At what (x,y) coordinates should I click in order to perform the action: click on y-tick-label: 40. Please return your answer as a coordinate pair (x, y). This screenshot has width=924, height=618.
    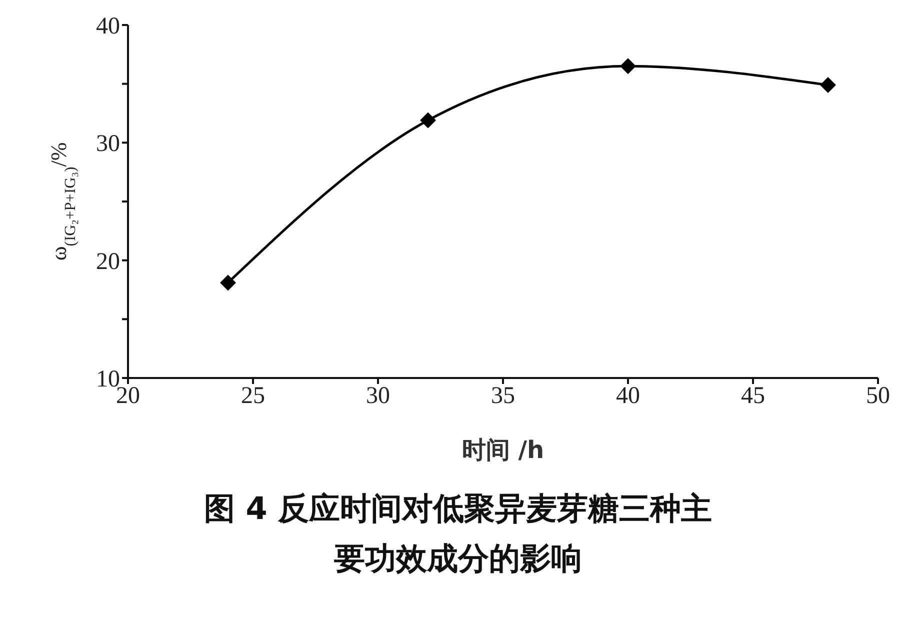
    Looking at the image, I should click on (108, 27).